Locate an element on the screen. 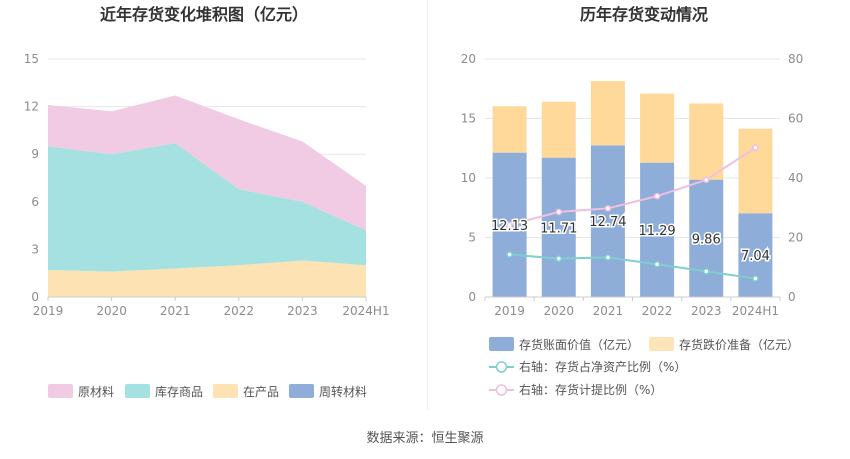  legend-swatch-周转材料 is located at coordinates (301, 391).